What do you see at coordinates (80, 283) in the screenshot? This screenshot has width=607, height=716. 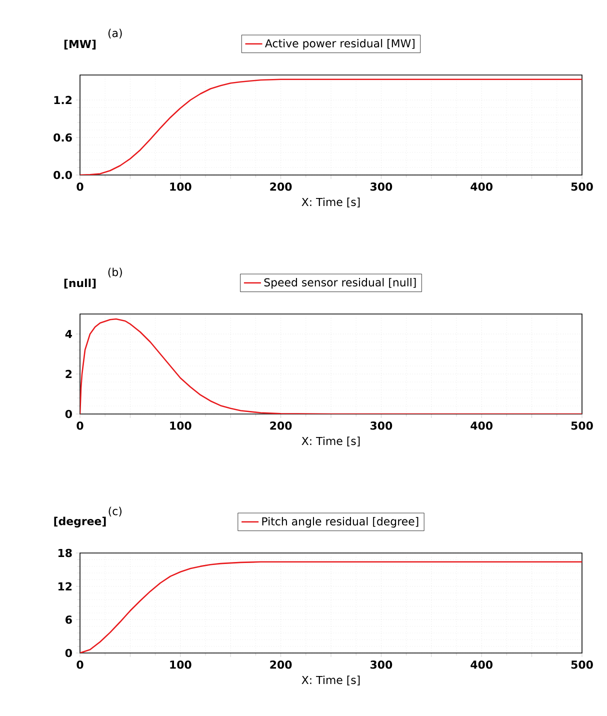 I see `y-axis-title: [null]` at bounding box center [80, 283].